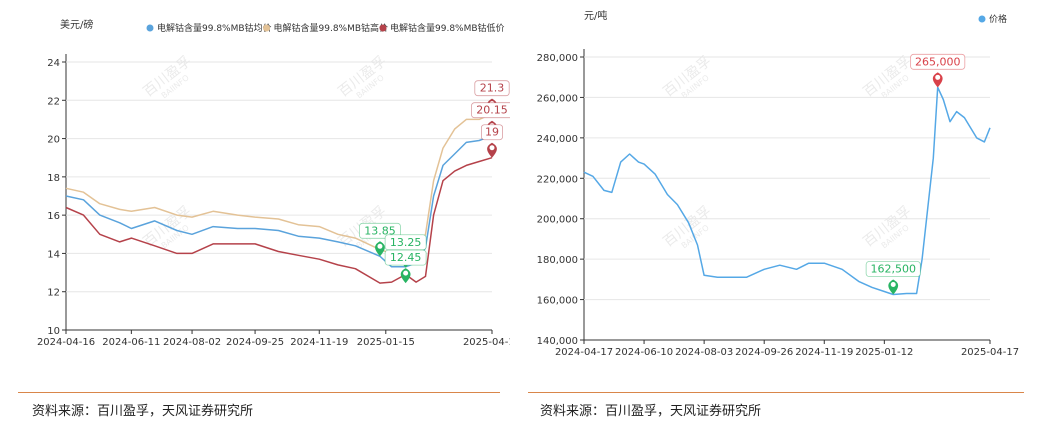  Describe the element at coordinates (492, 148) in the screenshot. I see `marker-2-pin-dot` at that location.